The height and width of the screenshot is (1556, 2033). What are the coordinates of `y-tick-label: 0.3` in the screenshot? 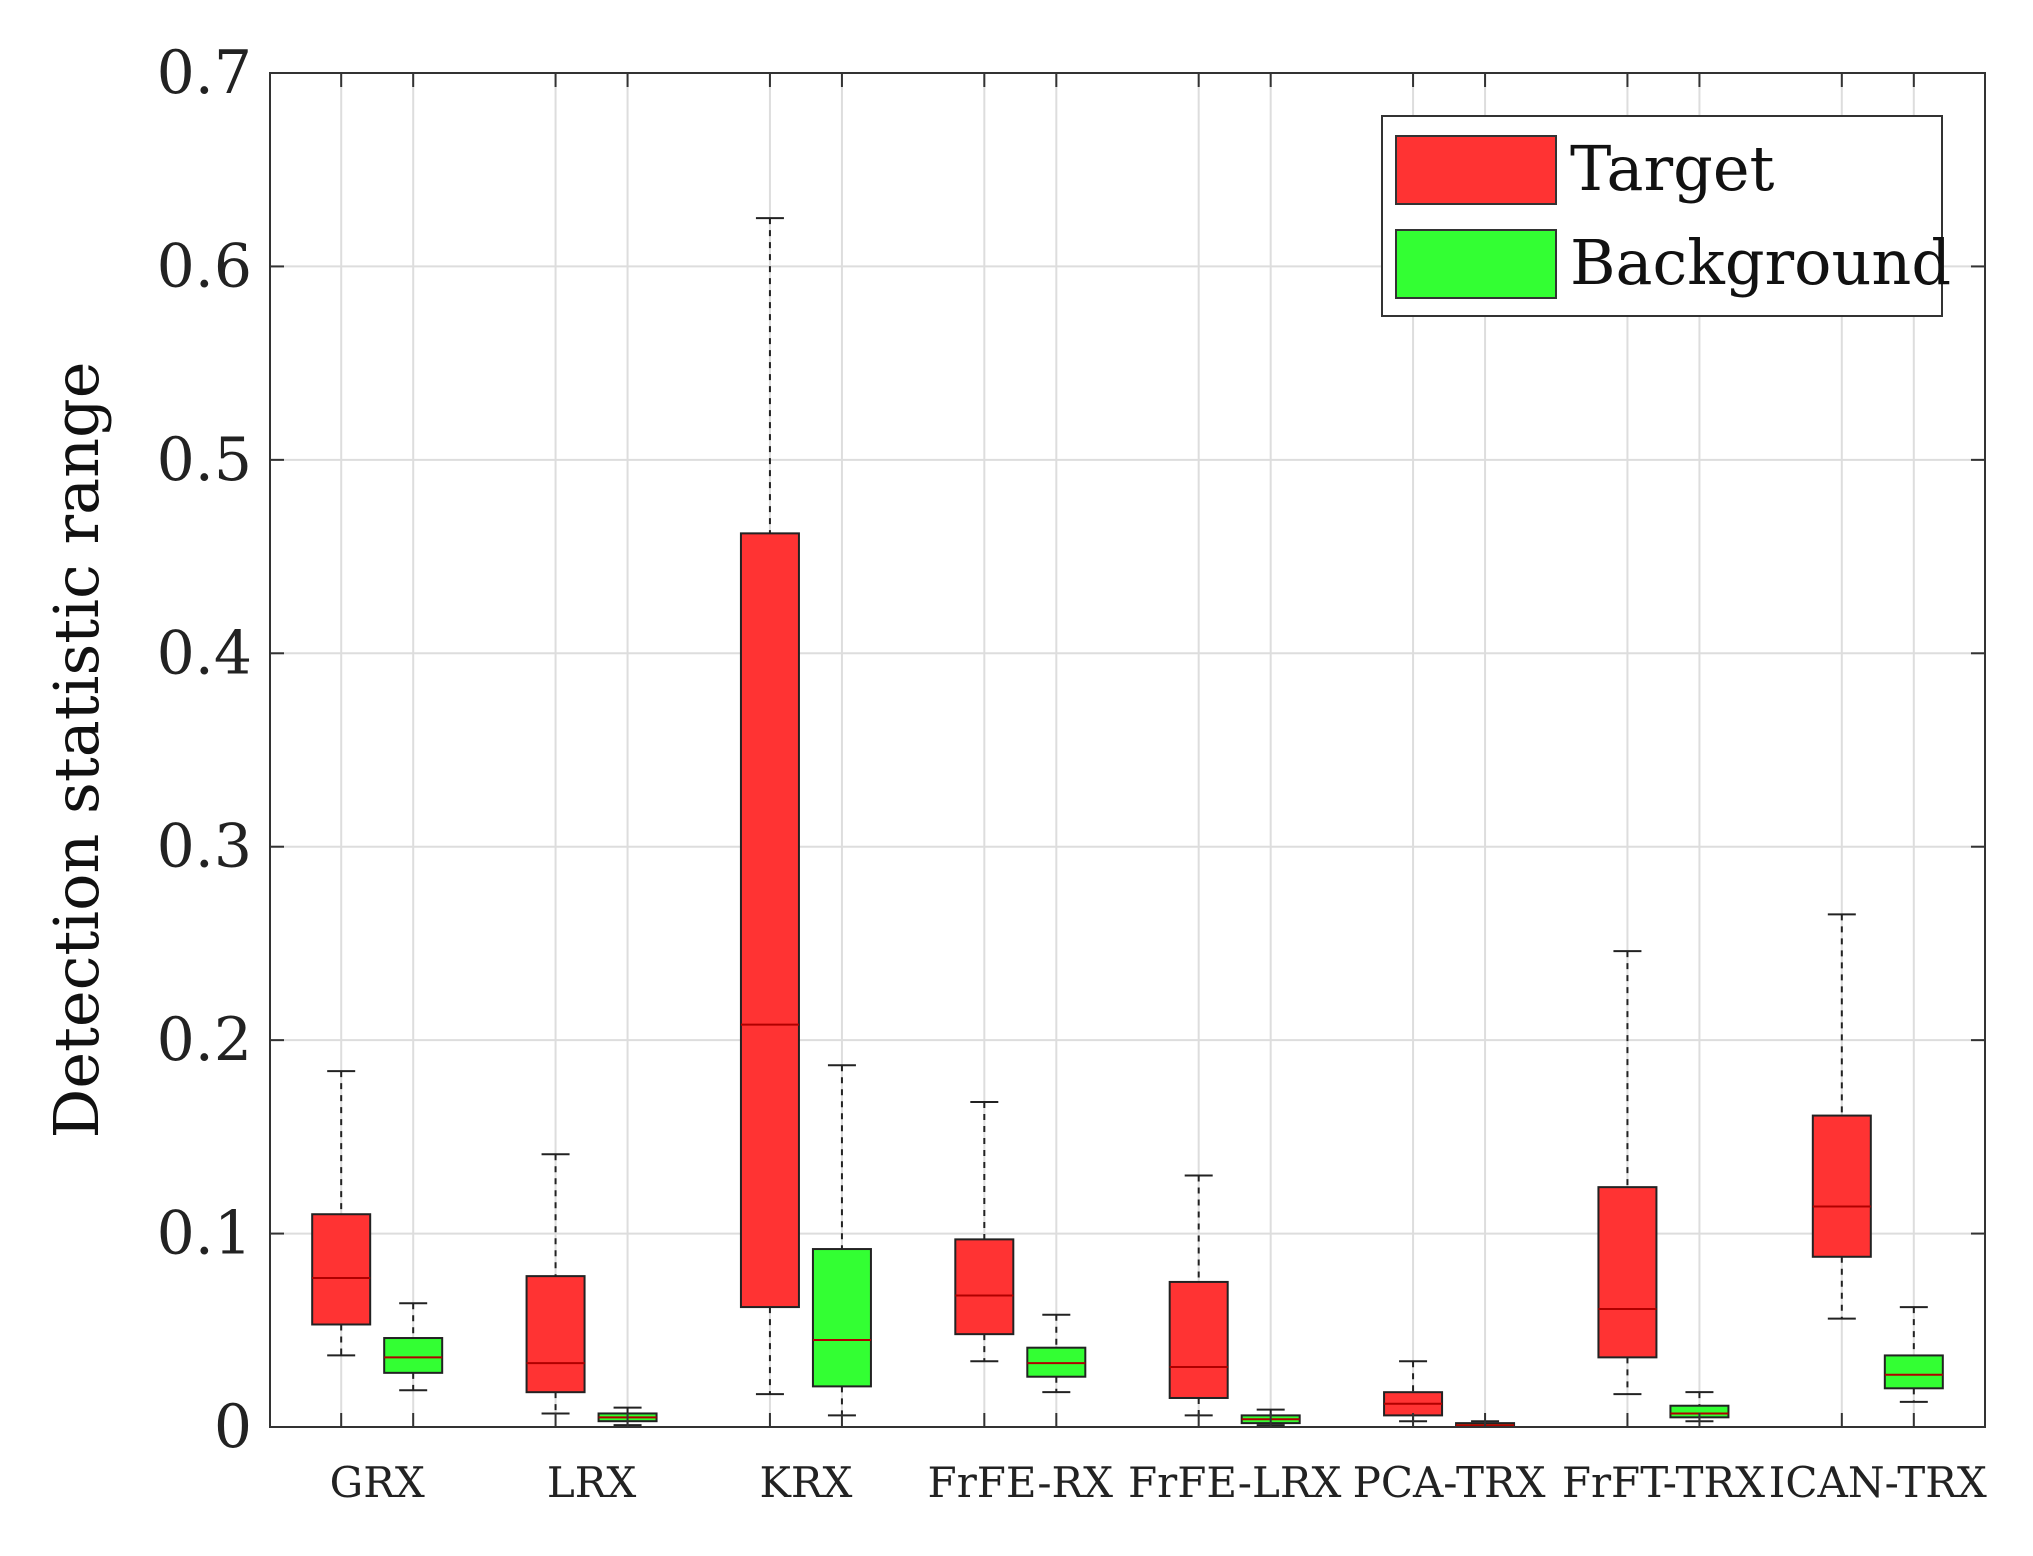 It's located at (204, 847).